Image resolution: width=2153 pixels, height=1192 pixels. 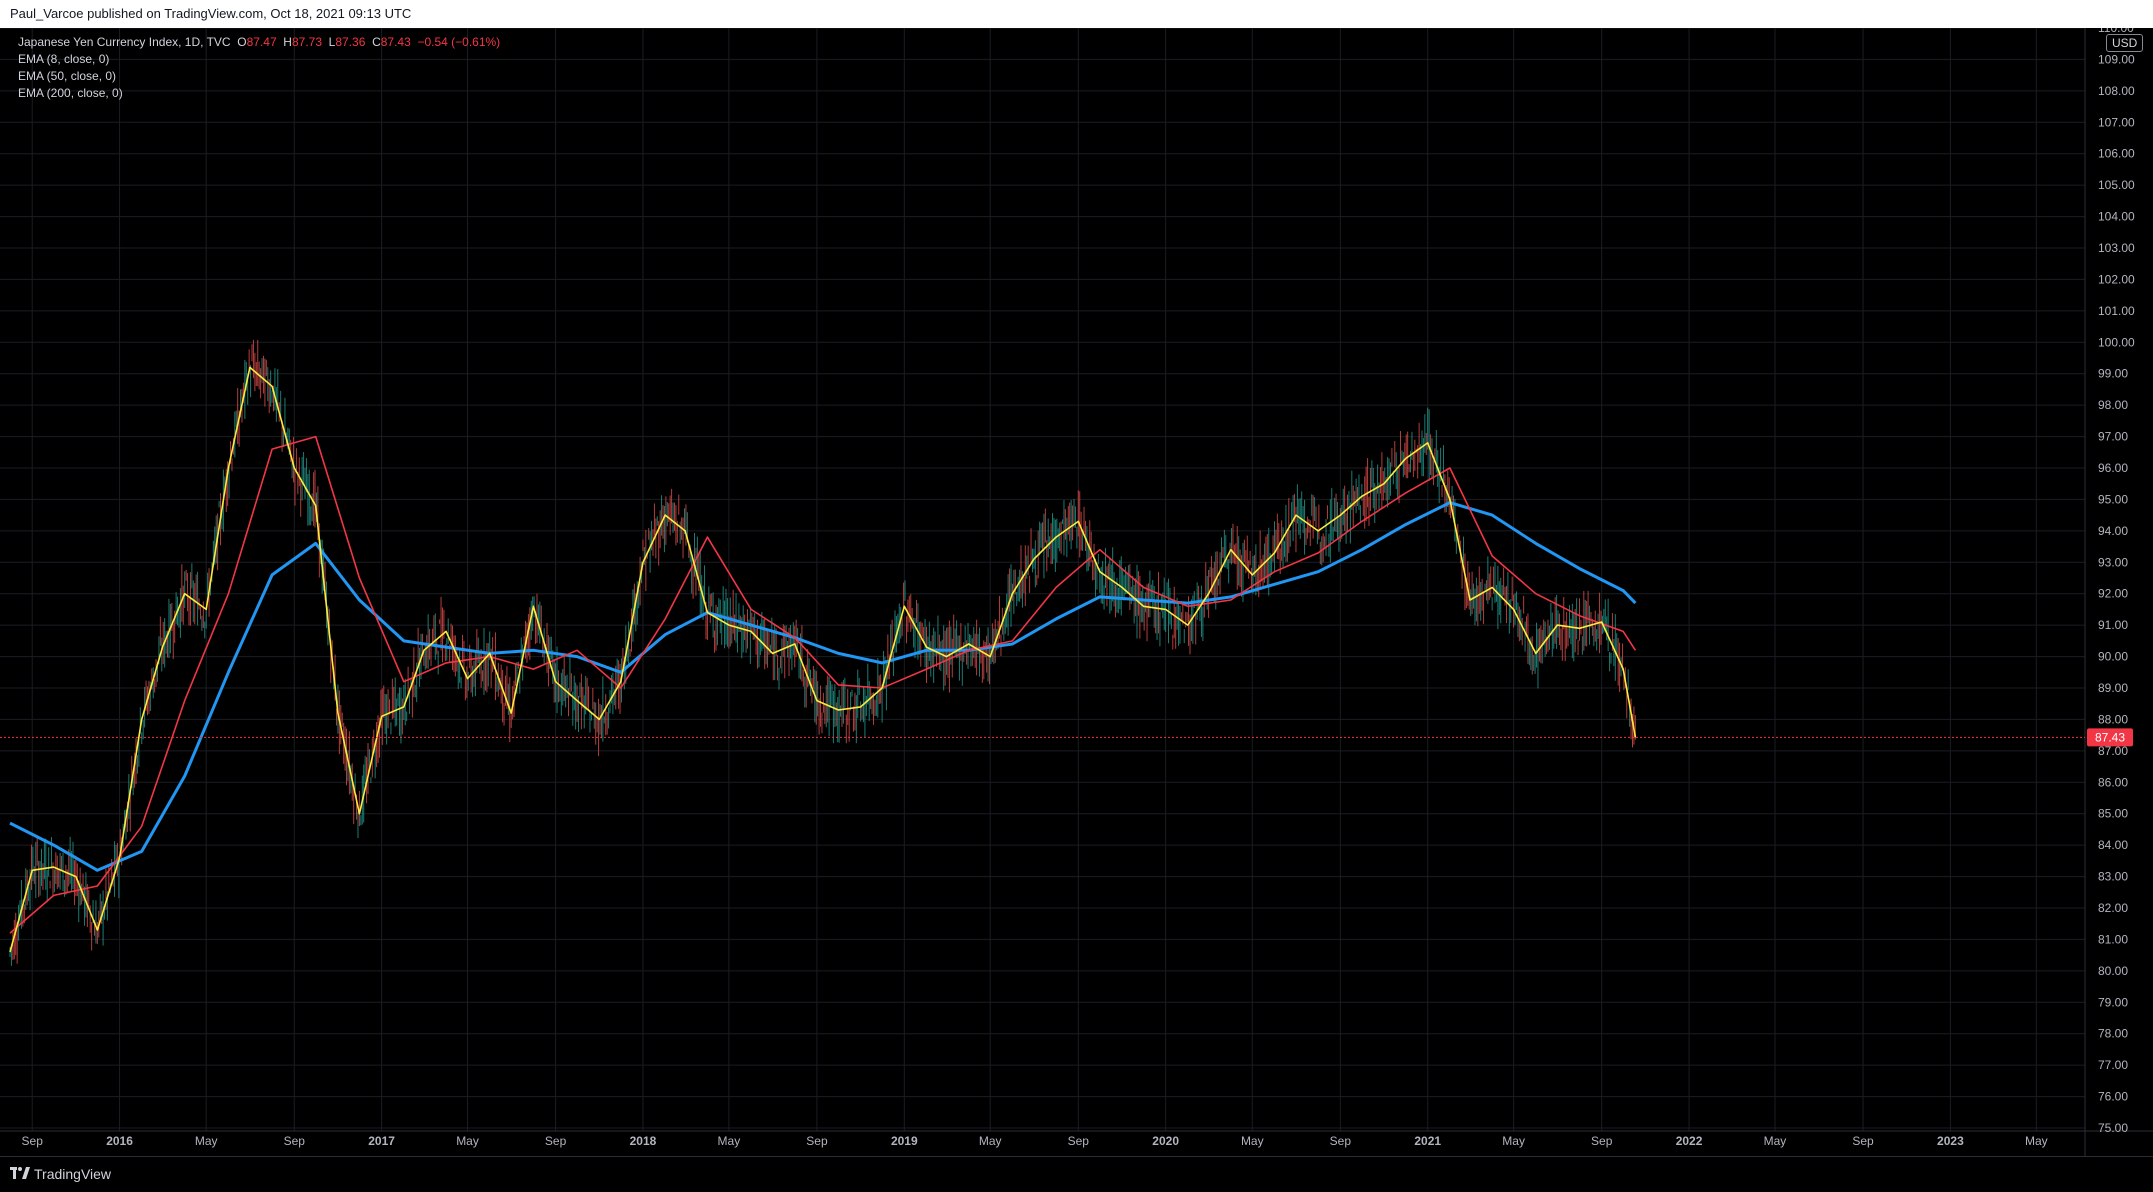 I want to click on indicator-ema200: EMA (200, close, 0), so click(x=259, y=93).